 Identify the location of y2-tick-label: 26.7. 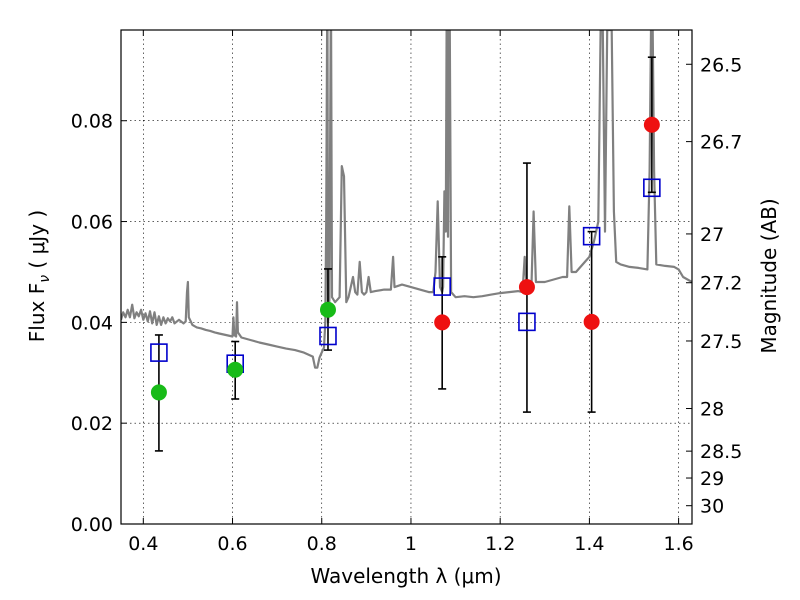
(721, 143).